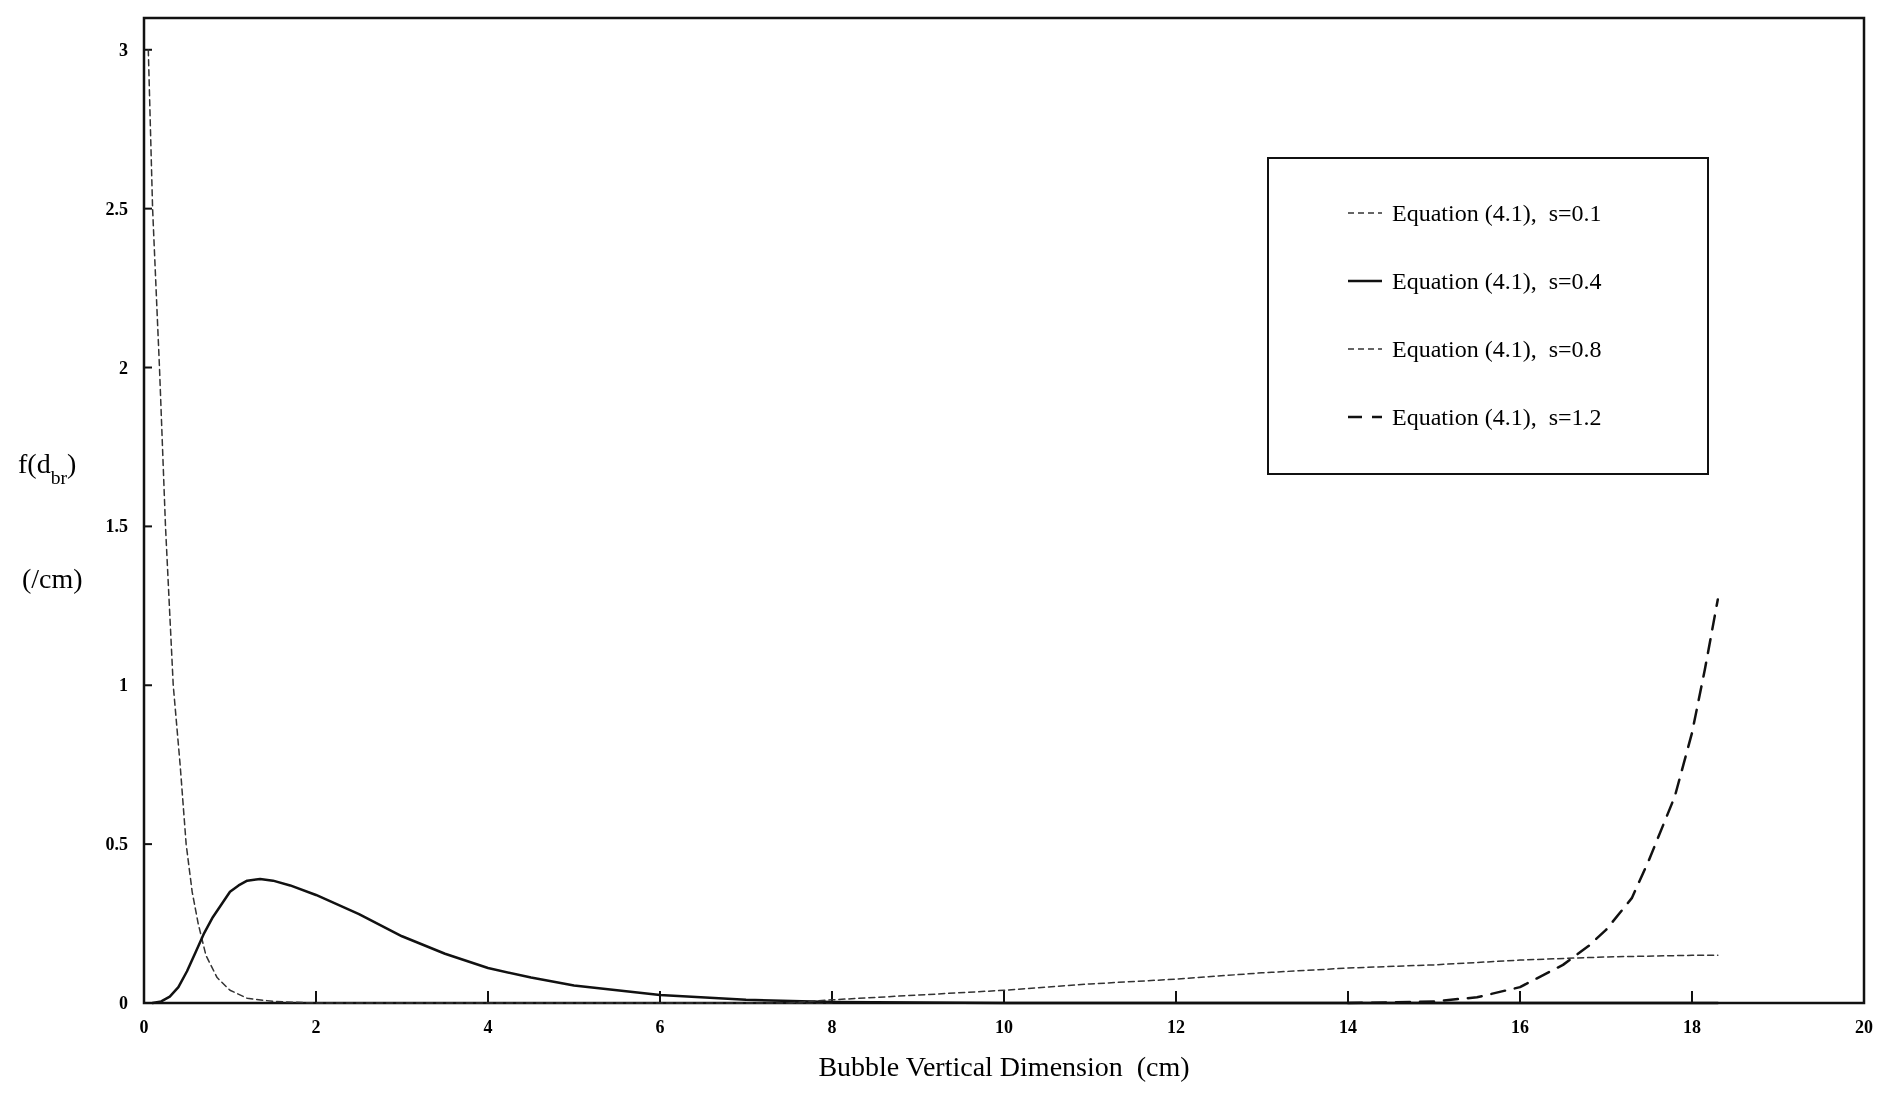 This screenshot has width=1884, height=1096. I want to click on x-tick-label: 12, so click(1176, 1027).